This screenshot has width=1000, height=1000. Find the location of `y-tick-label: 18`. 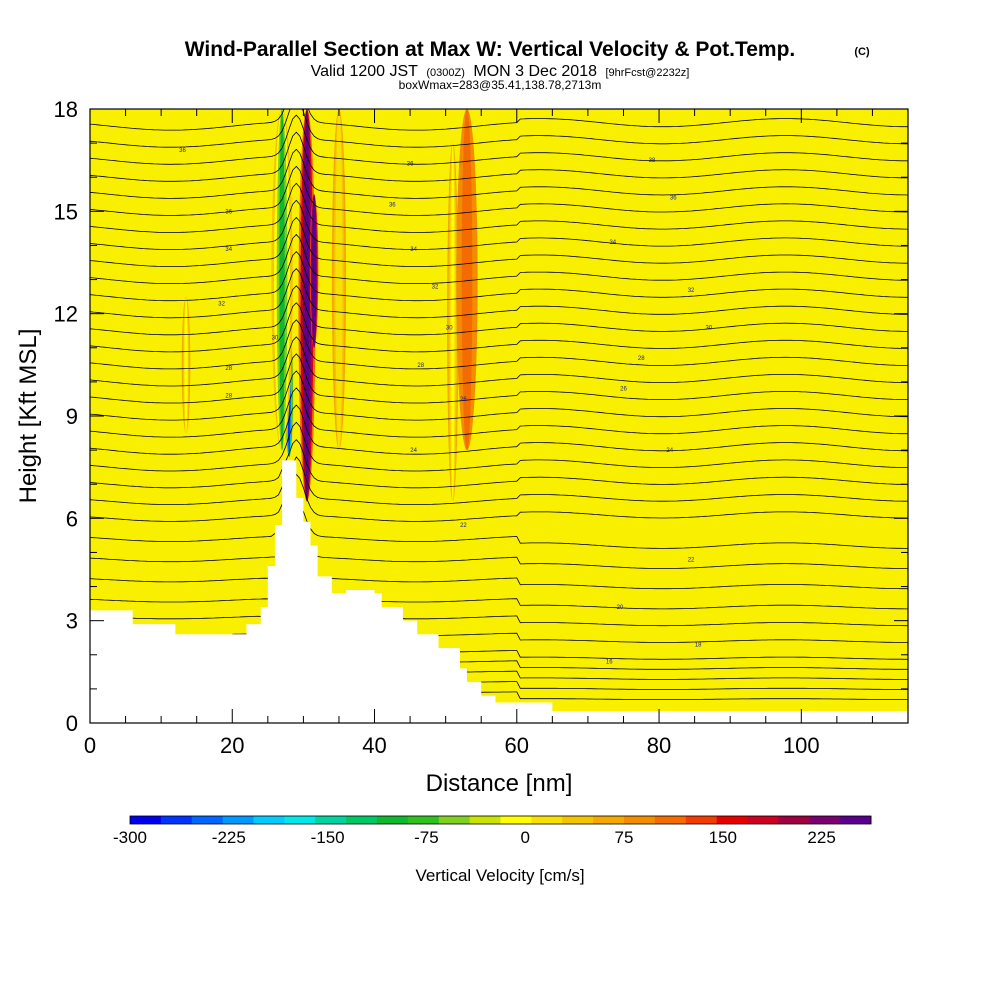

y-tick-label: 18 is located at coordinates (66, 109).